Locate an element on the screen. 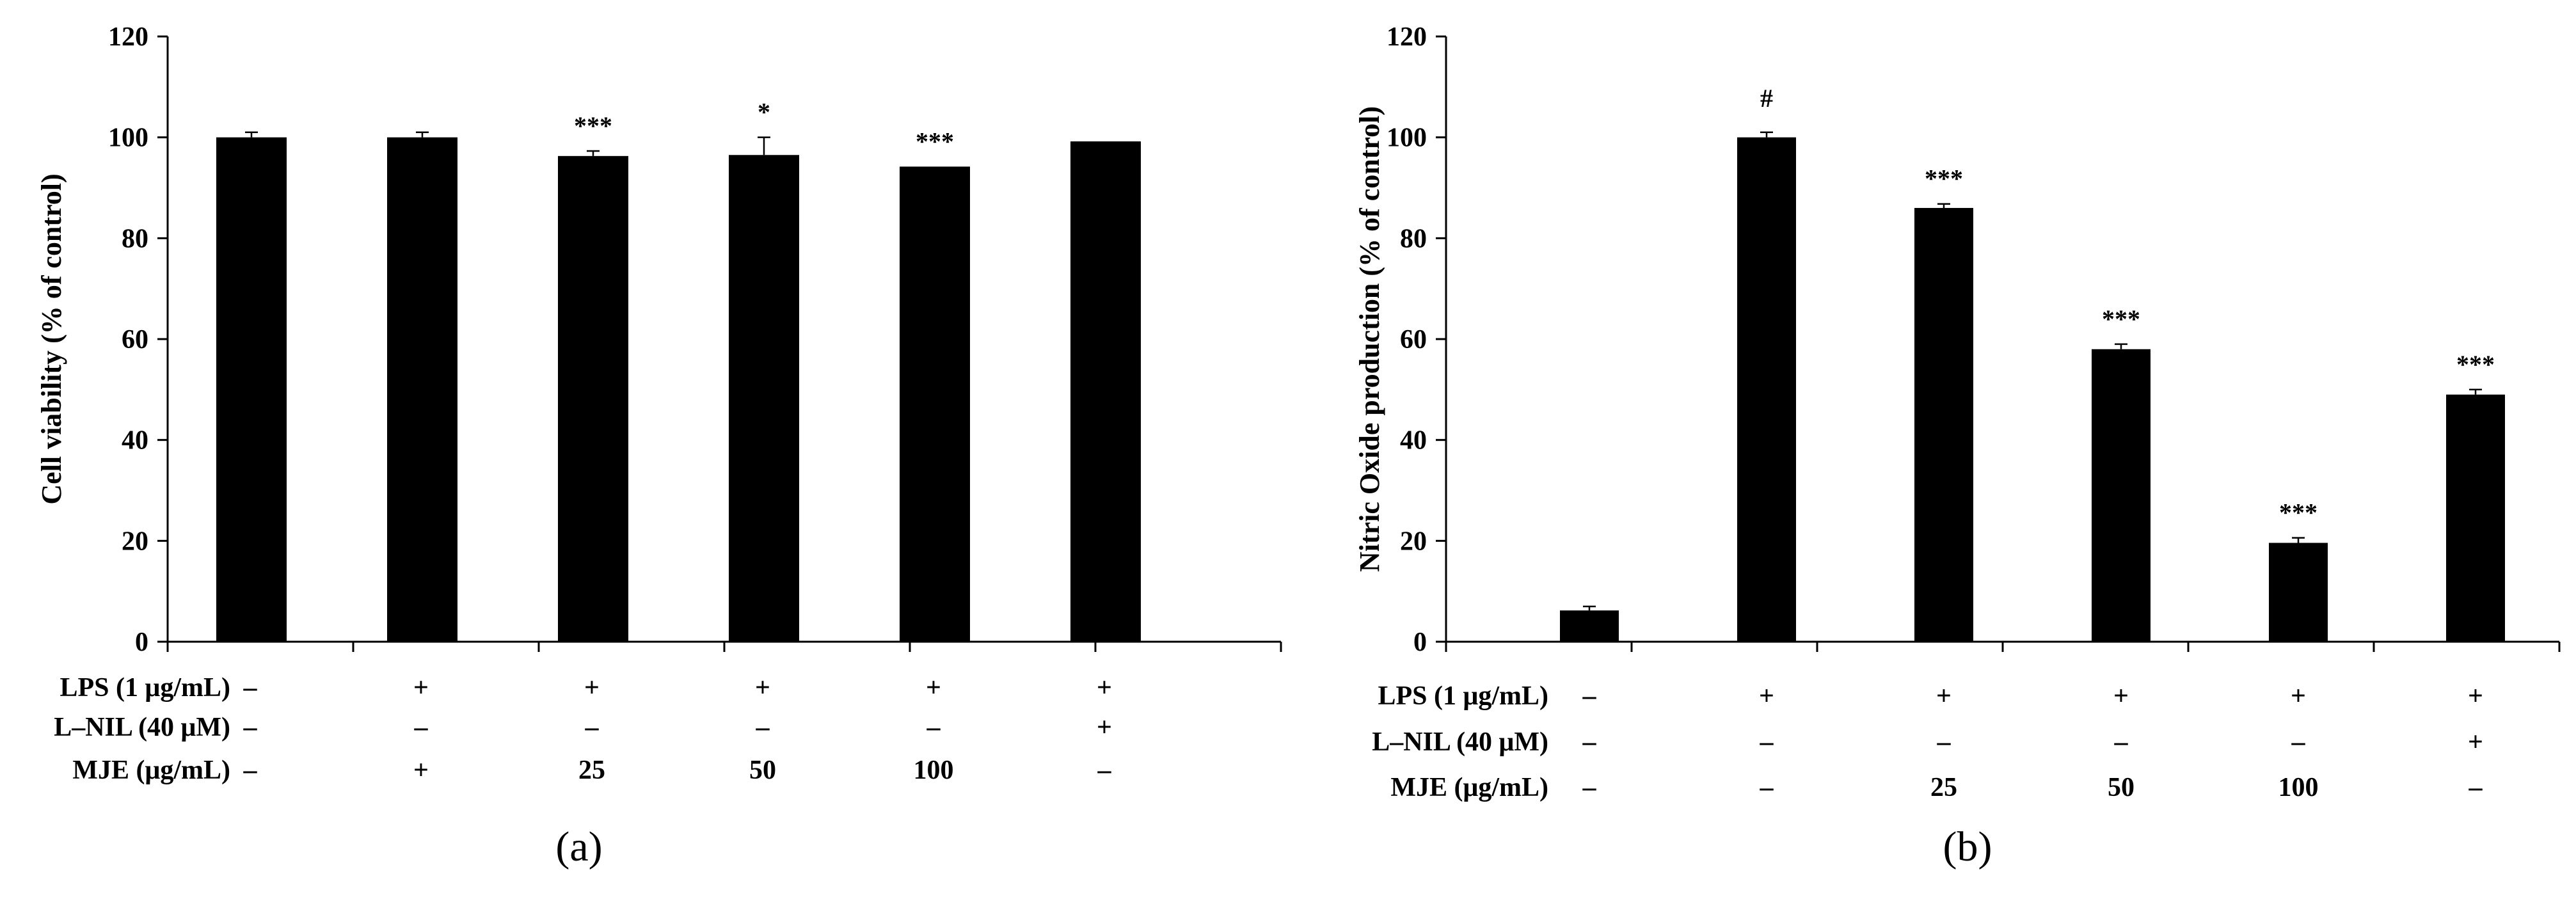 This screenshot has width=2576, height=897. y-axis-label: Cell viability (% of control) is located at coordinates (52, 338).